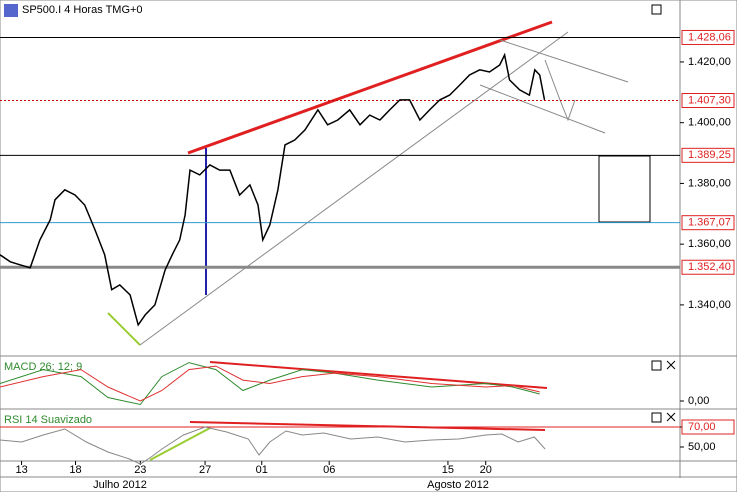 This screenshot has height=497, width=737. What do you see at coordinates (329, 470) in the screenshot?
I see `x-tick-label: 06` at bounding box center [329, 470].